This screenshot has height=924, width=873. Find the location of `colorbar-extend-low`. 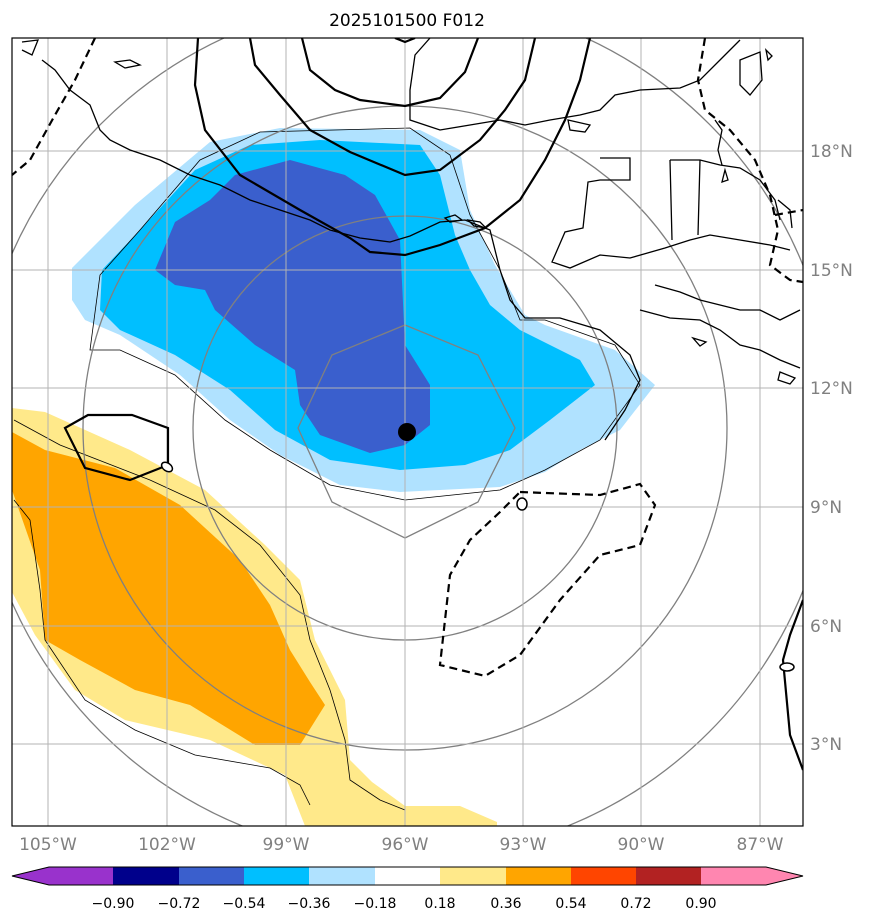

colorbar-extend-low is located at coordinates (30, 876).